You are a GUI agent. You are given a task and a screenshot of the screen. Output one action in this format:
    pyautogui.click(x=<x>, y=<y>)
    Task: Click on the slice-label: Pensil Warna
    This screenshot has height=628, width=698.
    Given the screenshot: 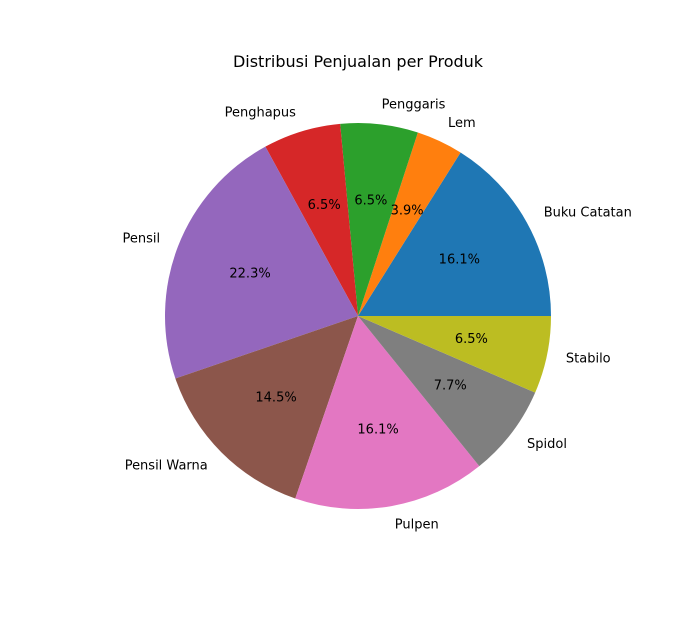 What is the action you would take?
    pyautogui.click(x=166, y=466)
    